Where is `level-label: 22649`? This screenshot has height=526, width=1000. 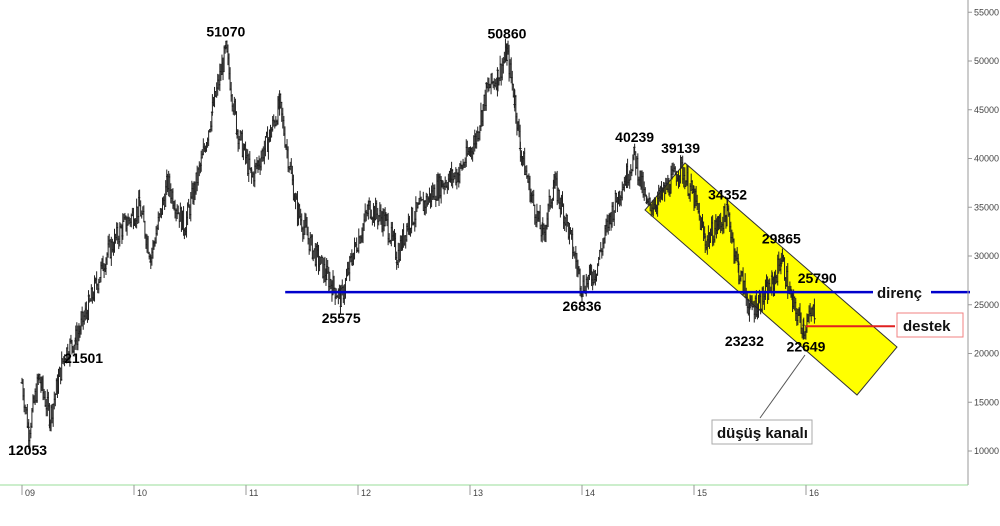
level-label: 22649 is located at coordinates (806, 347).